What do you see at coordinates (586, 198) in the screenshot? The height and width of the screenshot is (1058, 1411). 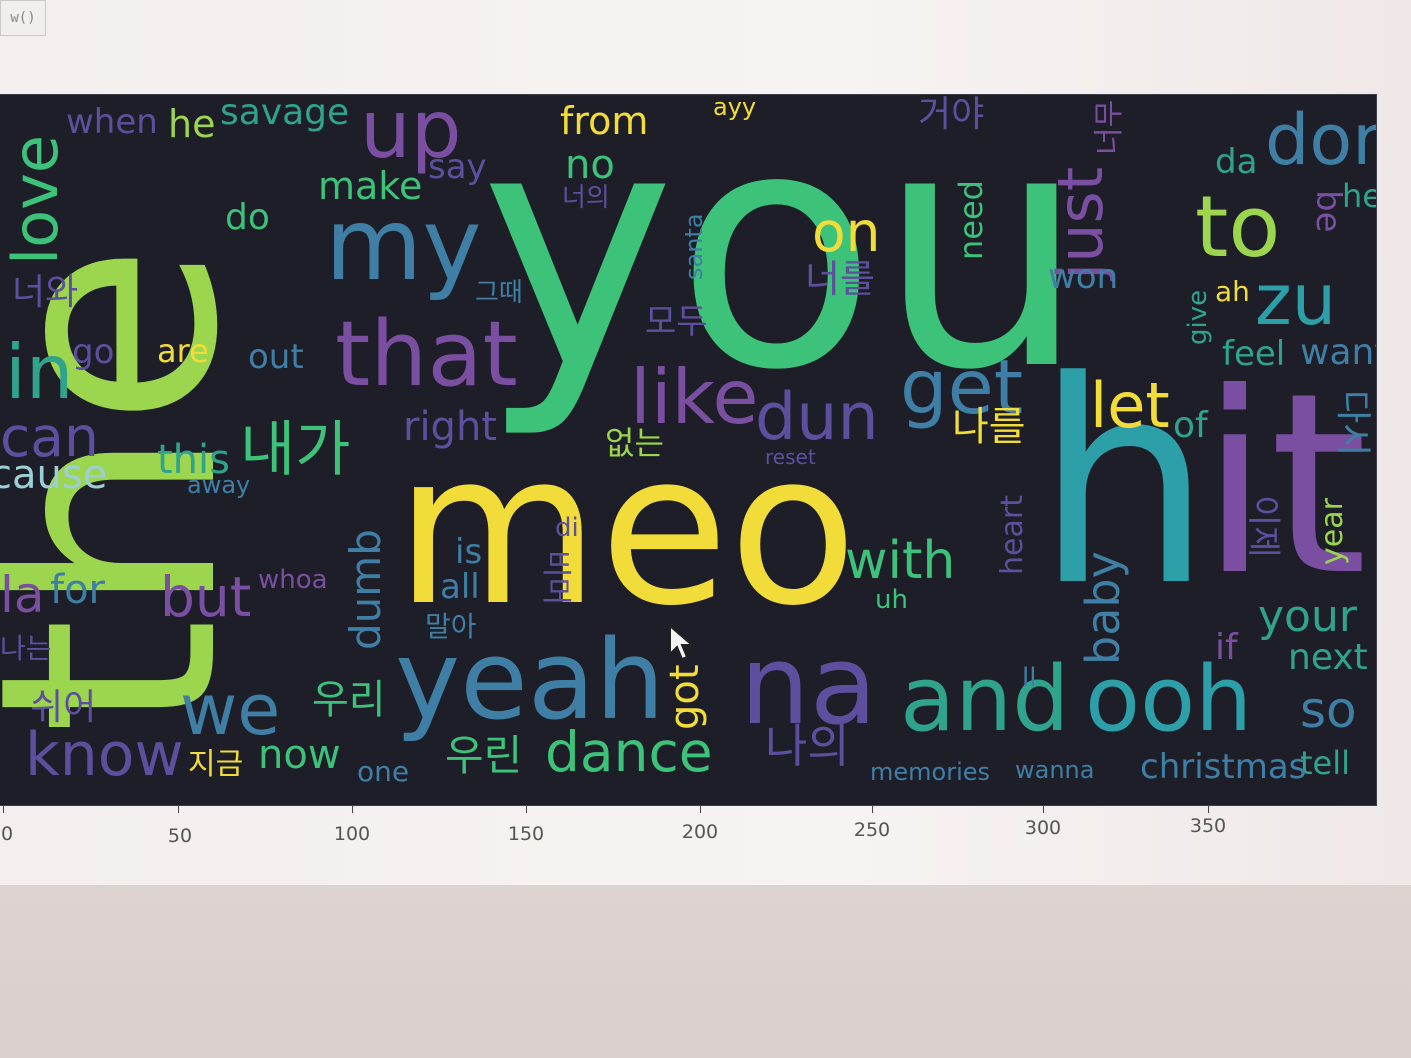 I see `word-ko-neoui: 너의` at bounding box center [586, 198].